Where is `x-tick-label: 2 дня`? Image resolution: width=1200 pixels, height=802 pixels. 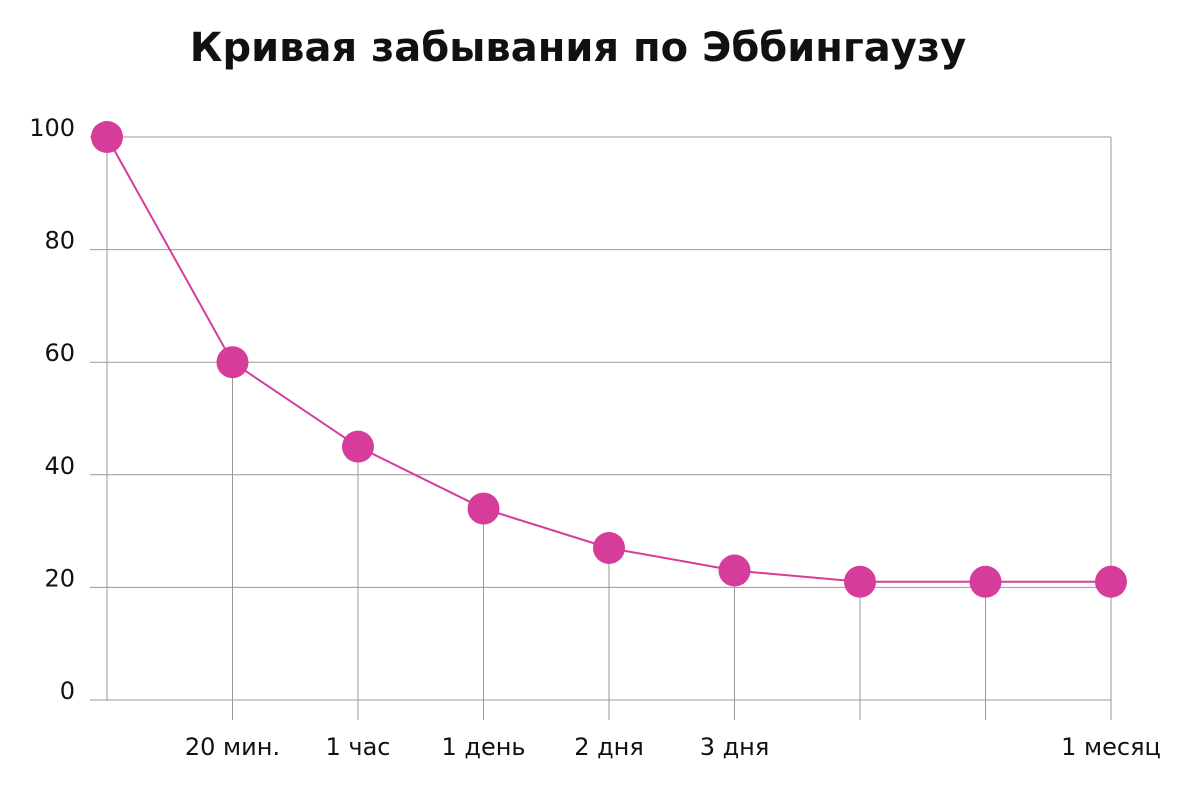 x-tick-label: 2 дня is located at coordinates (609, 747).